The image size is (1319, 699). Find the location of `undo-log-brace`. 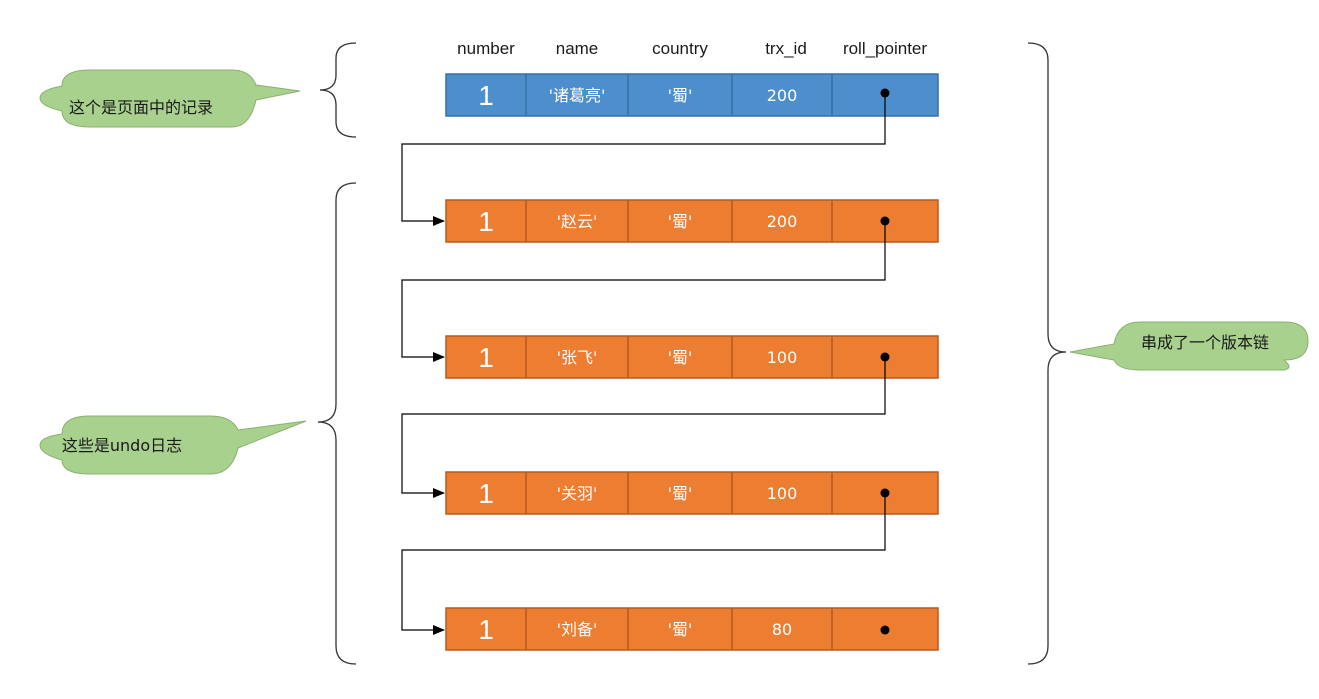

undo-log-brace is located at coordinates (337, 423).